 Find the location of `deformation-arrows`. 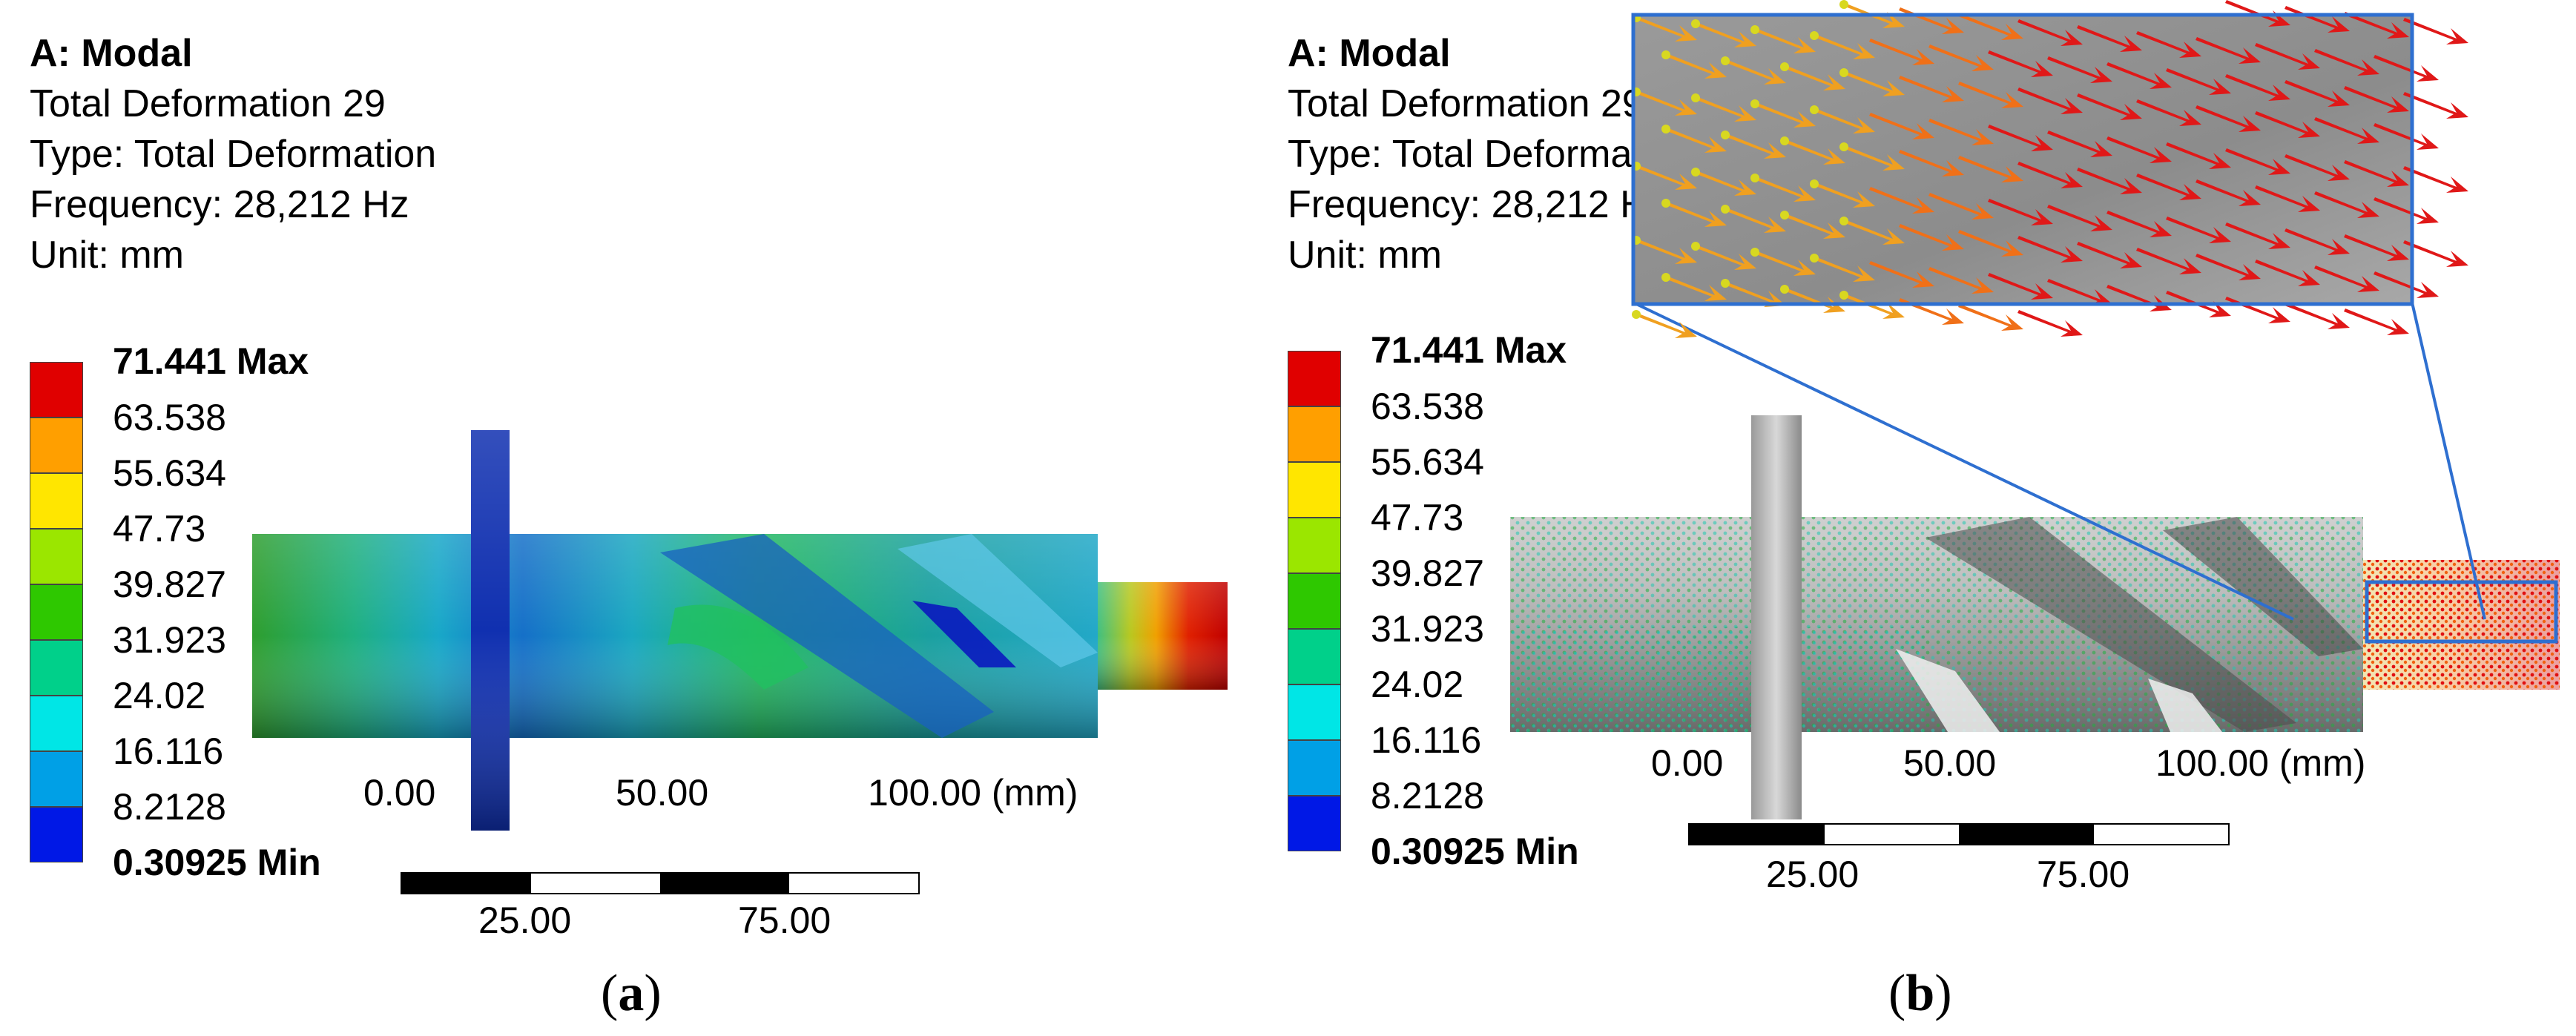

deformation-arrows is located at coordinates (2050, 169).